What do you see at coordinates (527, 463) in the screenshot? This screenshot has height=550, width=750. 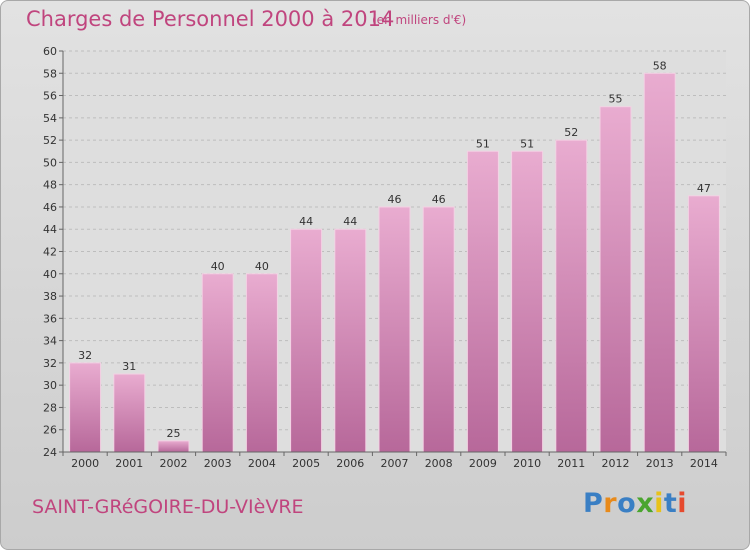 I see `x-tick-label: 2010` at bounding box center [527, 463].